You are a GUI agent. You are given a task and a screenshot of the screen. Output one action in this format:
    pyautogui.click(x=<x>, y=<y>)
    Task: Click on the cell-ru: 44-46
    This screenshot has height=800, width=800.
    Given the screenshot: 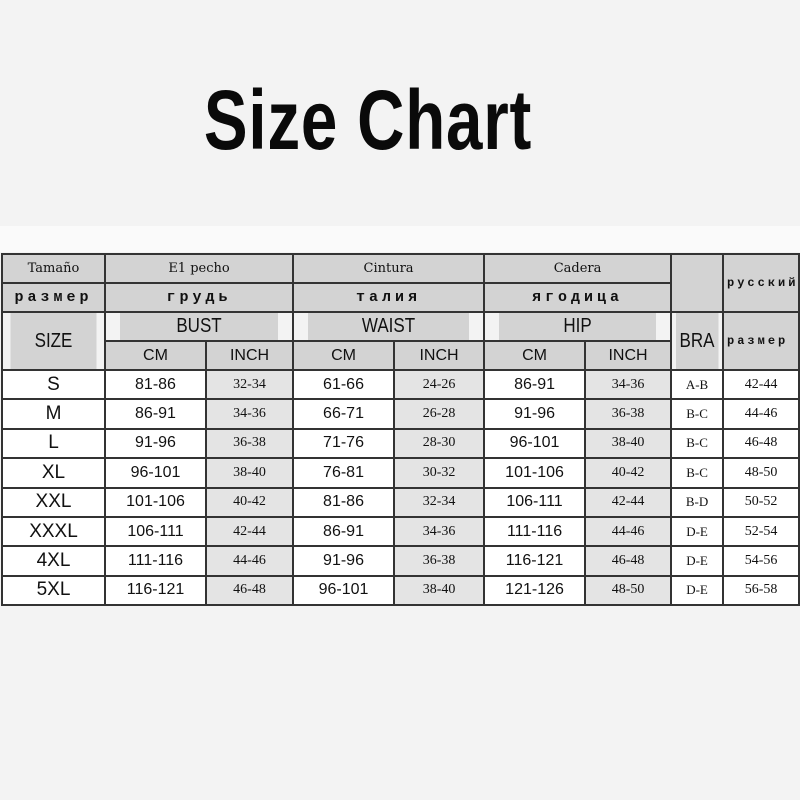 What is the action you would take?
    pyautogui.click(x=761, y=414)
    